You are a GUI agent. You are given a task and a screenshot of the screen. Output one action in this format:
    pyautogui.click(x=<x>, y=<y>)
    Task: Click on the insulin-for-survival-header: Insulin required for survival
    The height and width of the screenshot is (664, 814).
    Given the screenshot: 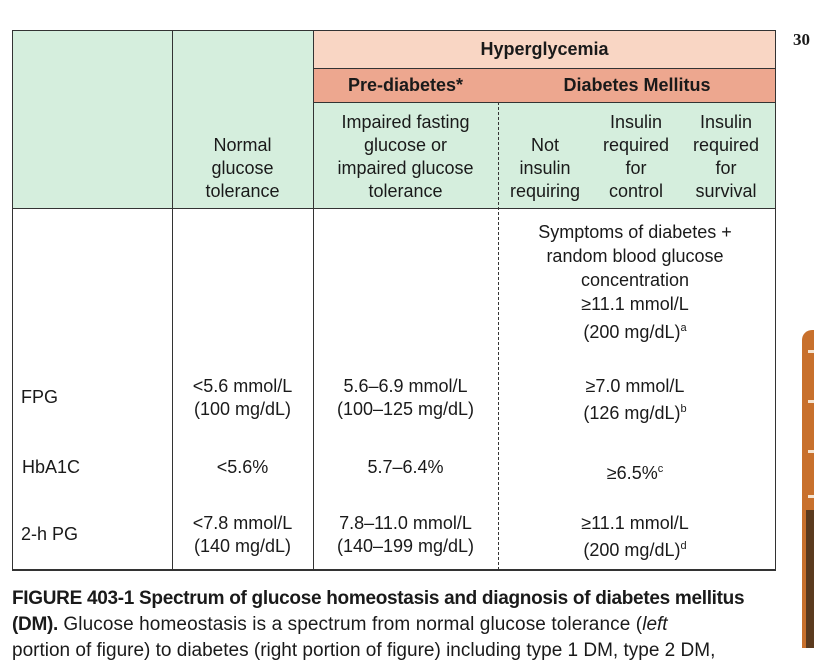 What is the action you would take?
    pyautogui.click(x=726, y=157)
    